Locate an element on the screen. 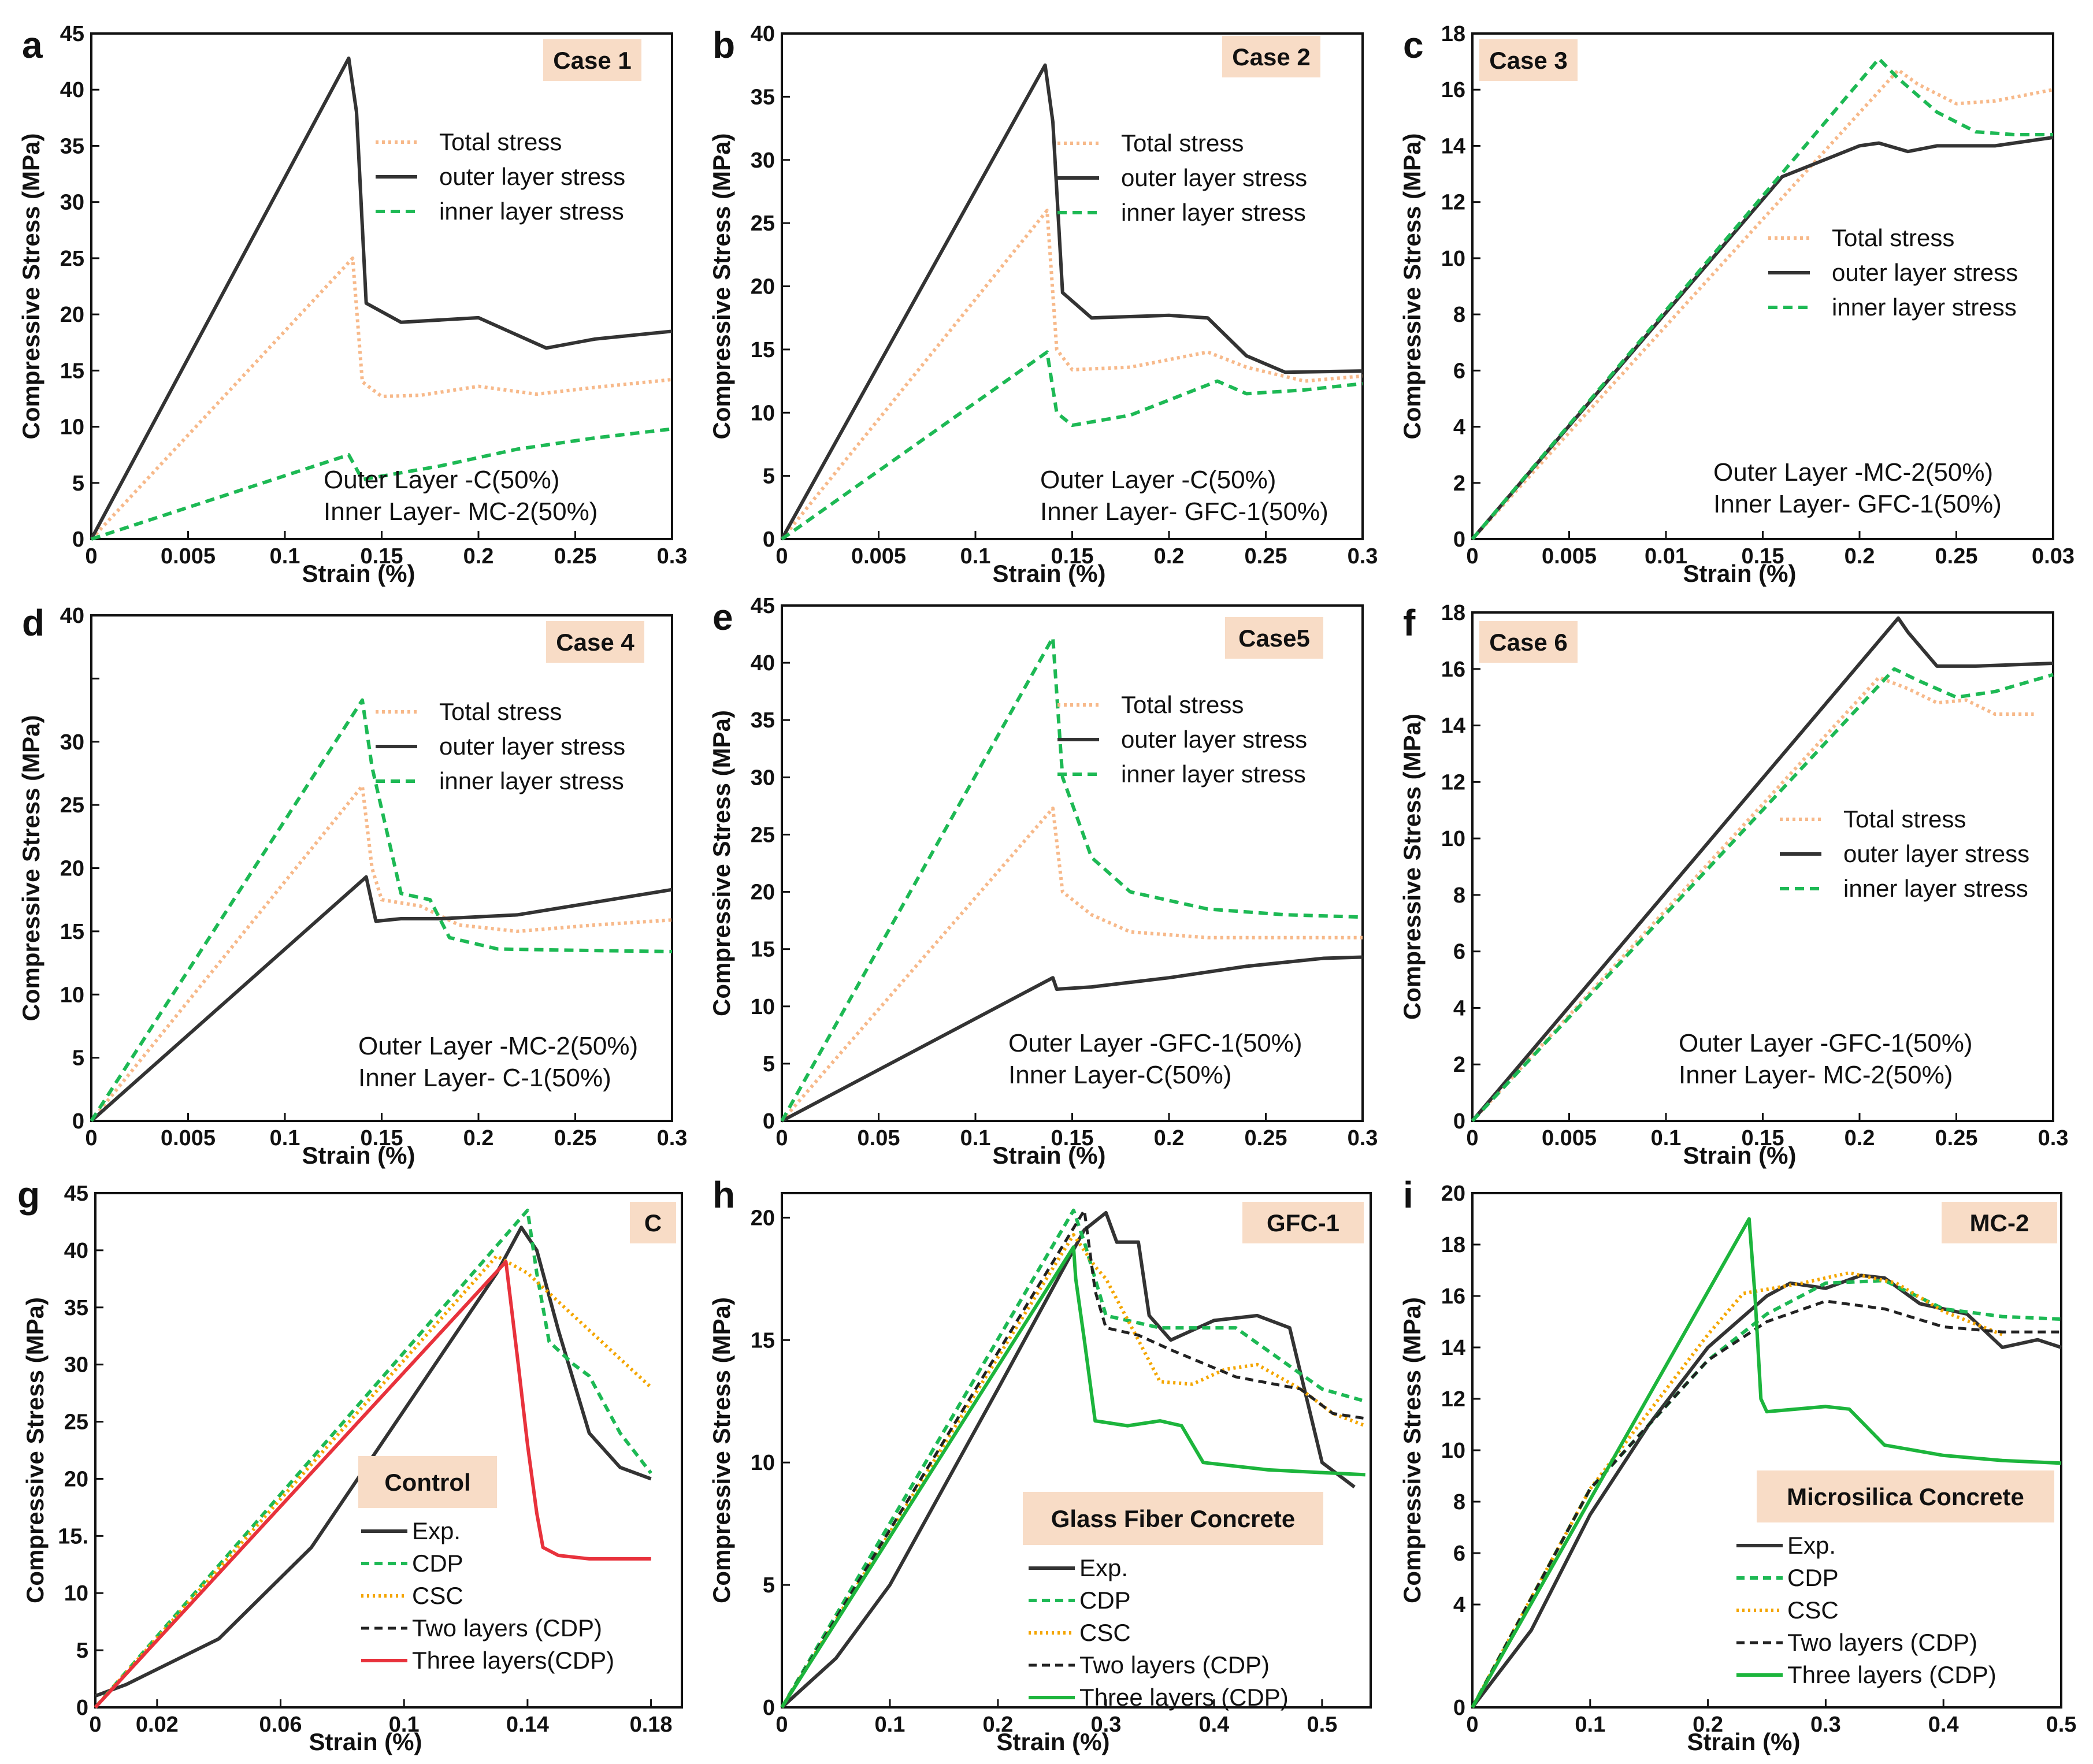 This screenshot has height=1764, width=2093. y-tick-label: 15 is located at coordinates (763, 1340).